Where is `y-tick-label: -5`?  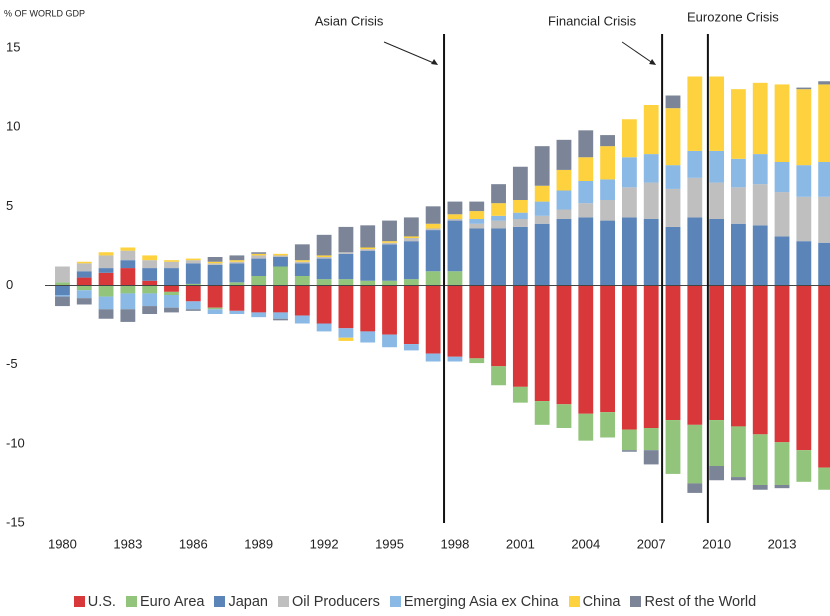 y-tick-label: -5 is located at coordinates (12, 363).